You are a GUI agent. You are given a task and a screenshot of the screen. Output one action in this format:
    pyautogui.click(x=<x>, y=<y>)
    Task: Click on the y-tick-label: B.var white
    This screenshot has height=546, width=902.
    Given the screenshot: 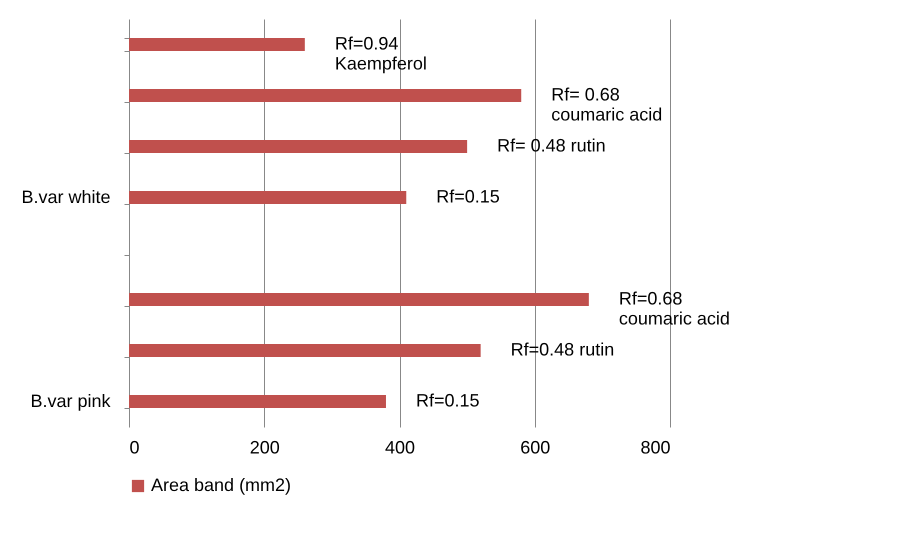 What is the action you would take?
    pyautogui.click(x=65, y=197)
    